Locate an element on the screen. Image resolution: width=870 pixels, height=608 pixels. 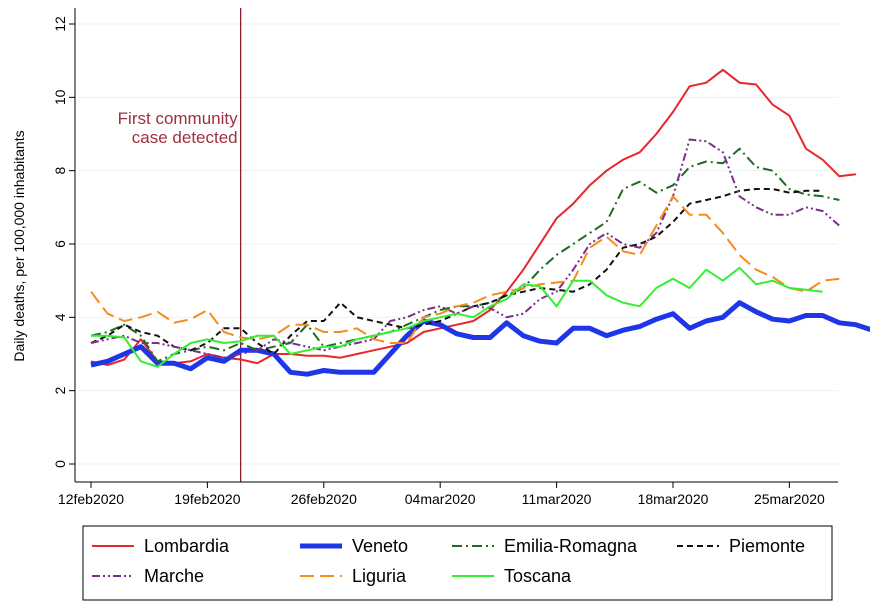
y-tick-label: 0 is located at coordinates (60, 464).